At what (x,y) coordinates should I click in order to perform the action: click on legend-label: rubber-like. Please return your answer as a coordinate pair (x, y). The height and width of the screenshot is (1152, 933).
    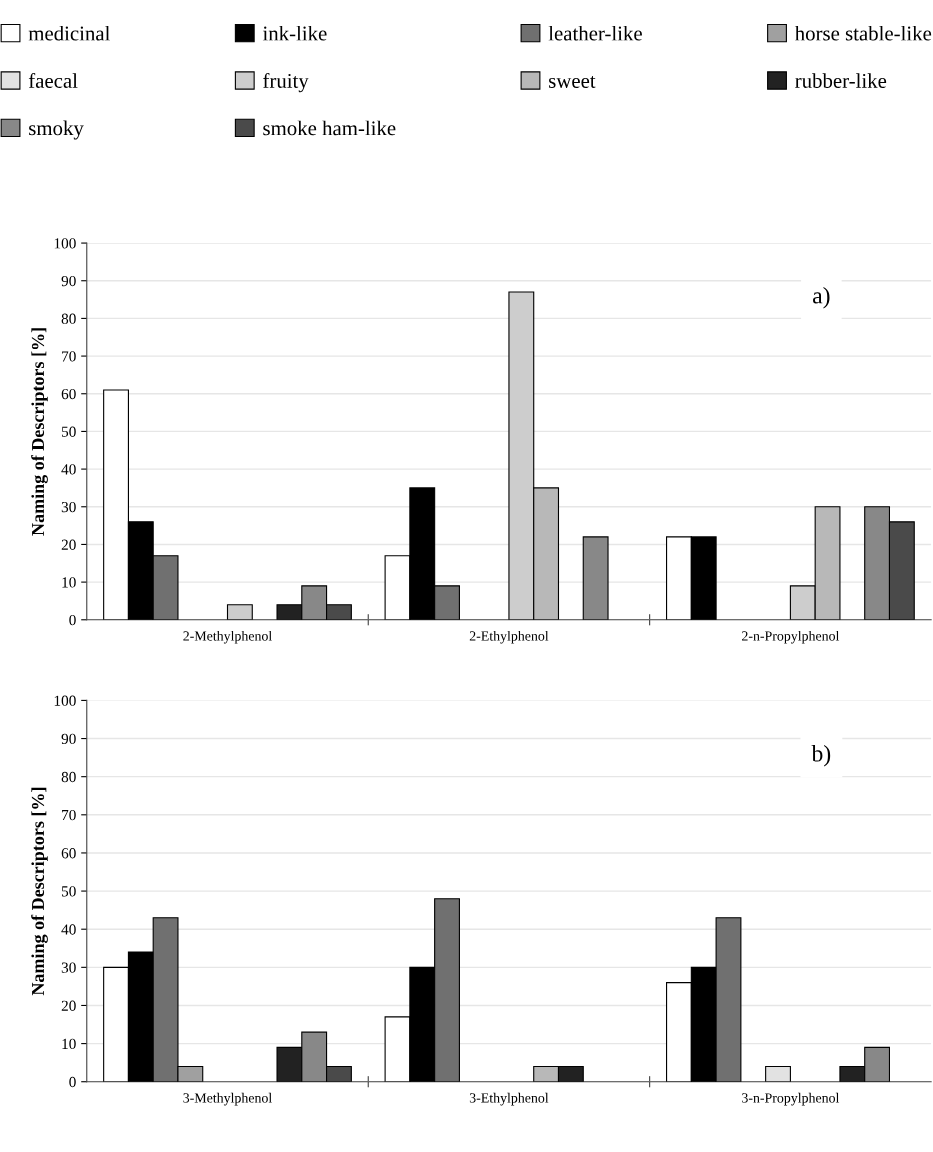
    Looking at the image, I should click on (841, 80).